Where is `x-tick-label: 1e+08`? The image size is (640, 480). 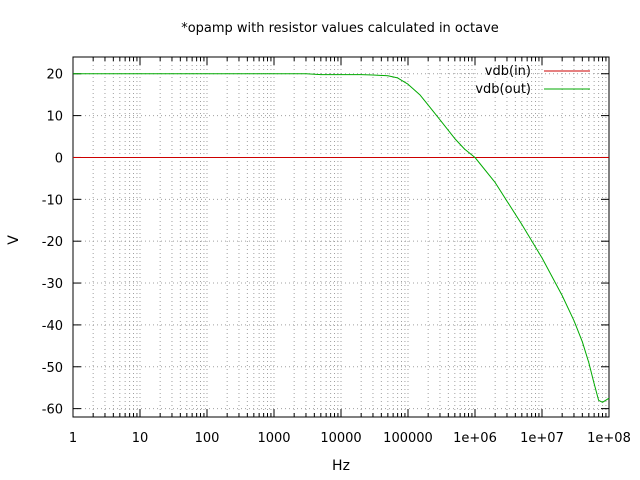 x-tick-label: 1e+08 is located at coordinates (609, 438).